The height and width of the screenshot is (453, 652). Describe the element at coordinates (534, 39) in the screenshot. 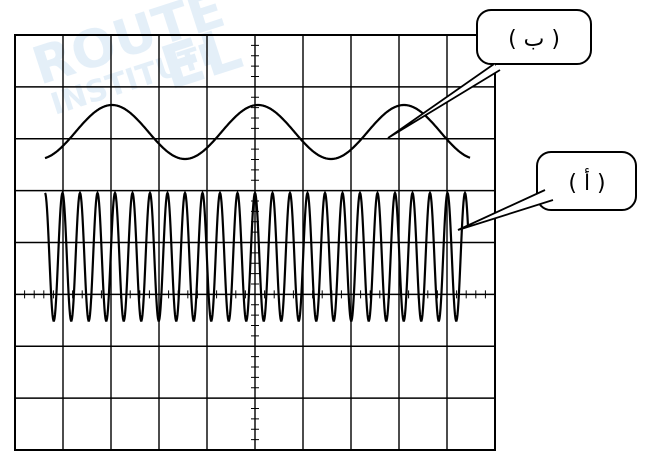

I see `callout-b-label: ( ب )` at that location.